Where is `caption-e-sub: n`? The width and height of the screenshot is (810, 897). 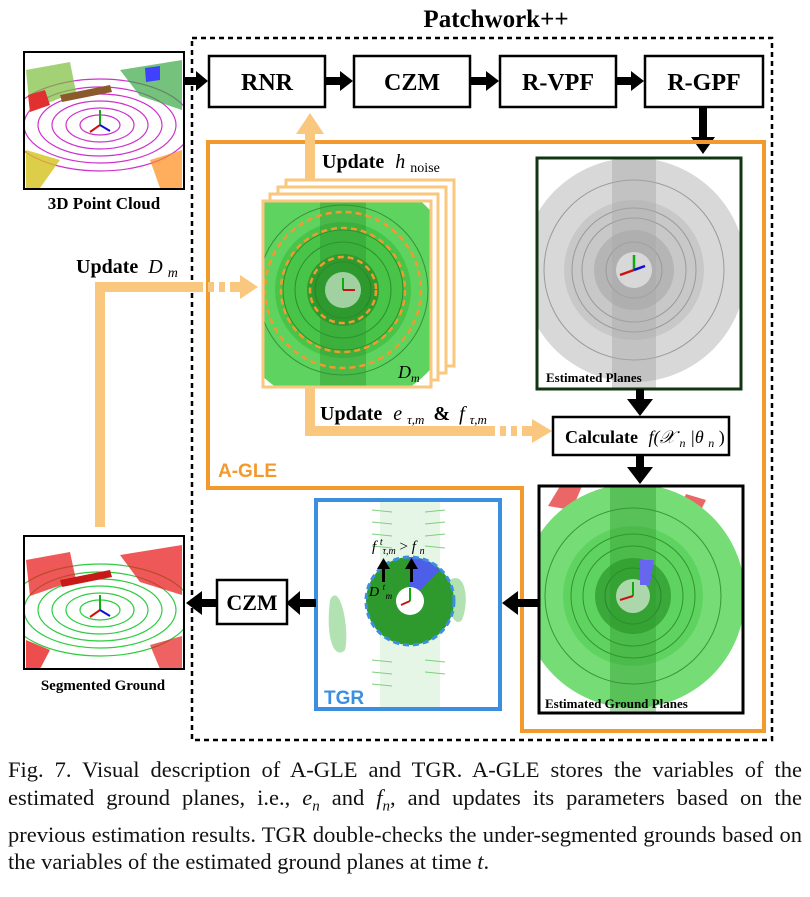 caption-e-sub: n is located at coordinates (316, 806).